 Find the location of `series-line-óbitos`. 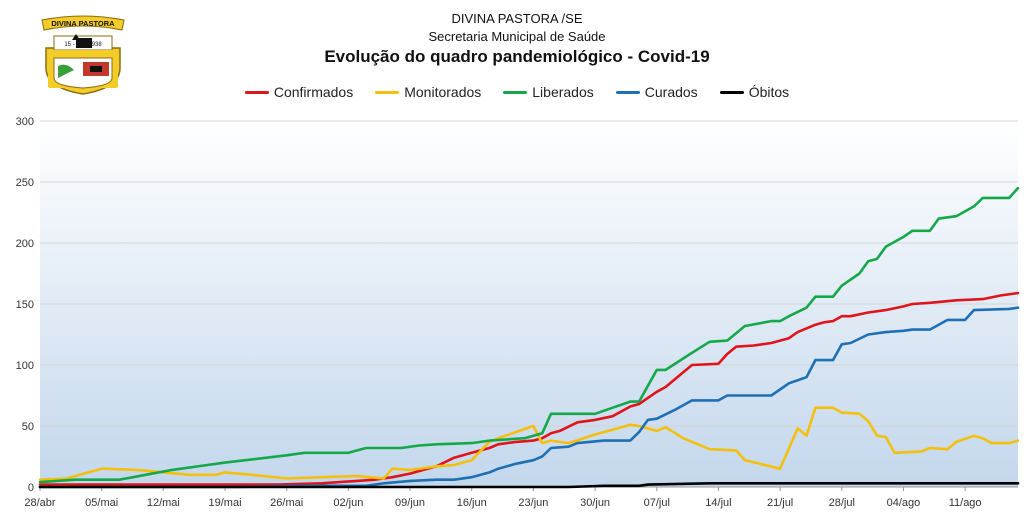

series-line-óbitos is located at coordinates (529, 485).